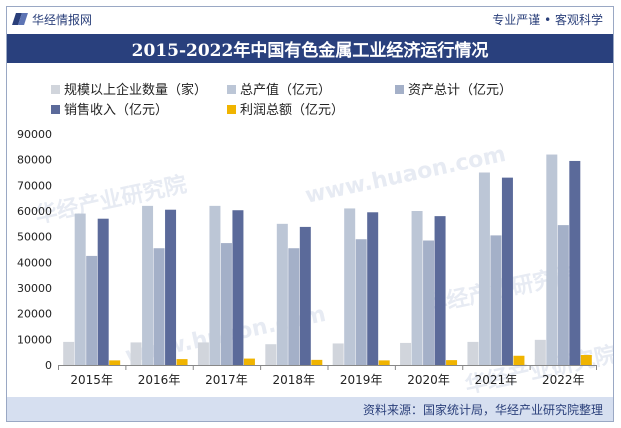 This screenshot has width=621, height=428. What do you see at coordinates (34, 211) in the screenshot?
I see `y-tick-label: 60000` at bounding box center [34, 211].